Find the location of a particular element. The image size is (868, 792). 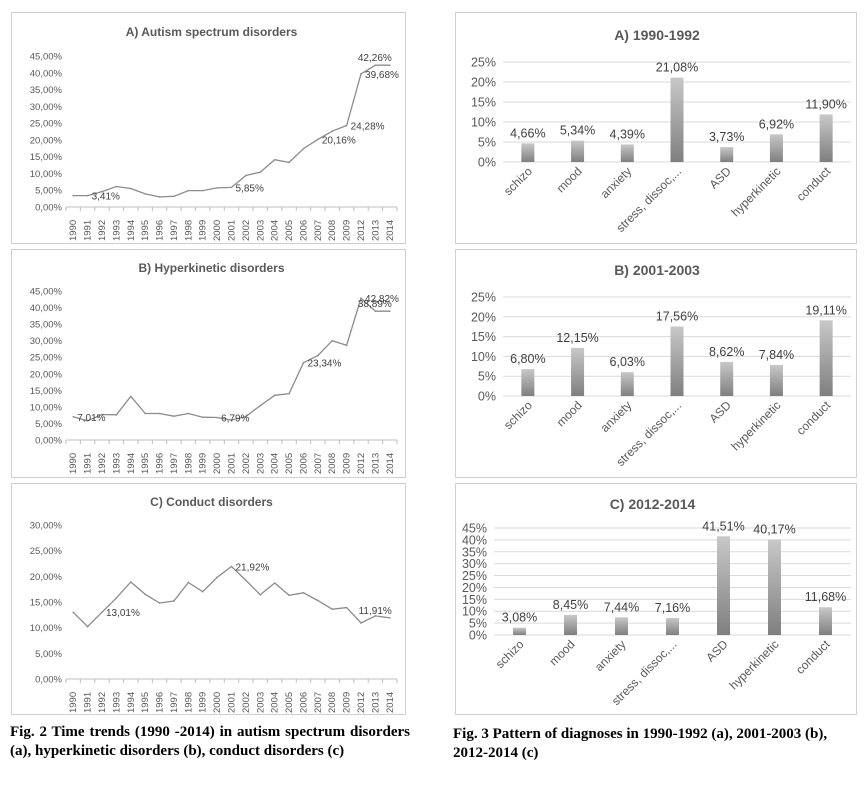

category-label: ASD is located at coordinates (717, 651).